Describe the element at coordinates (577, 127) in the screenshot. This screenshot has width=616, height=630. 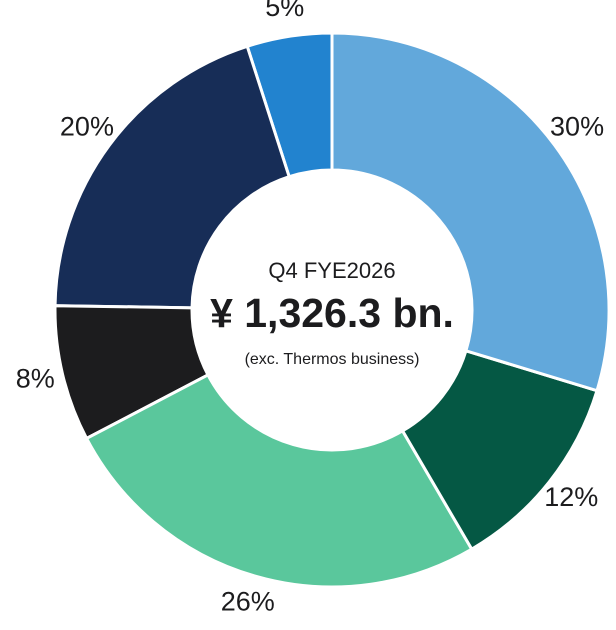
I see `data-label: 30%` at that location.